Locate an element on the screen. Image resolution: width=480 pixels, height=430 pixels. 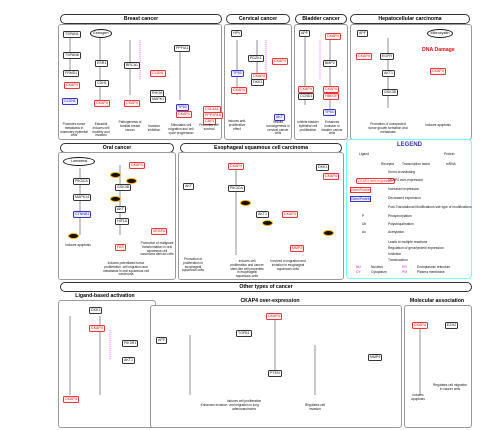
node-akt-escc: AKT is located at coordinates (188, 186).